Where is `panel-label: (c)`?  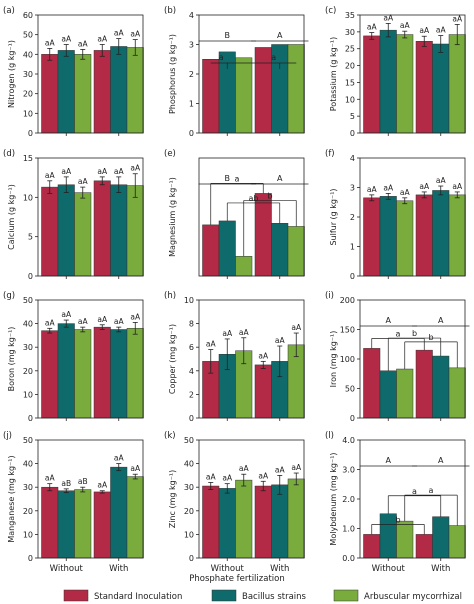
panel-label: (c) is located at coordinates (330, 11).